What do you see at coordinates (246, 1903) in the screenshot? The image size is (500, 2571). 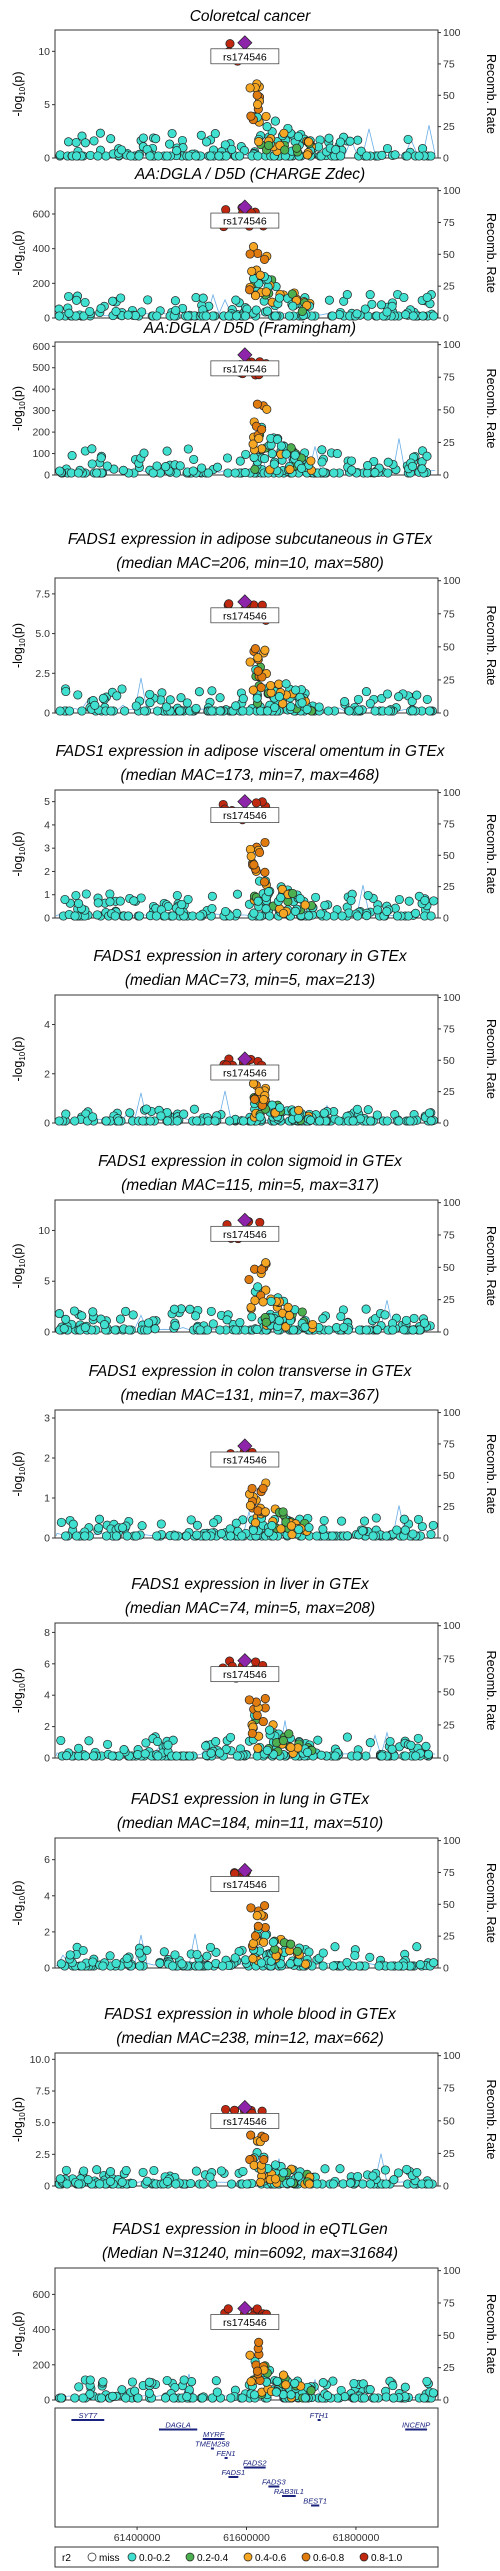 I see `plot-frame` at bounding box center [246, 1903].